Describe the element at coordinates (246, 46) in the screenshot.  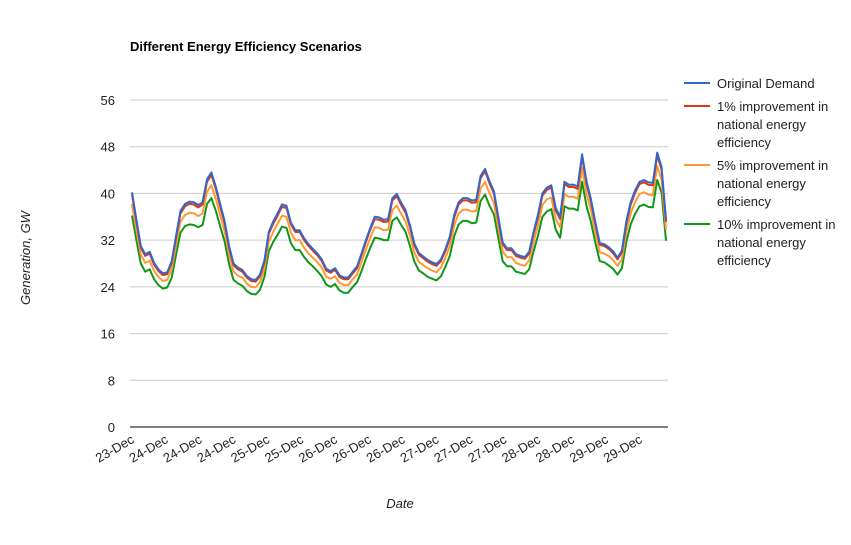
I see `chart-title: Different Energy Efficiency Scenarios` at that location.